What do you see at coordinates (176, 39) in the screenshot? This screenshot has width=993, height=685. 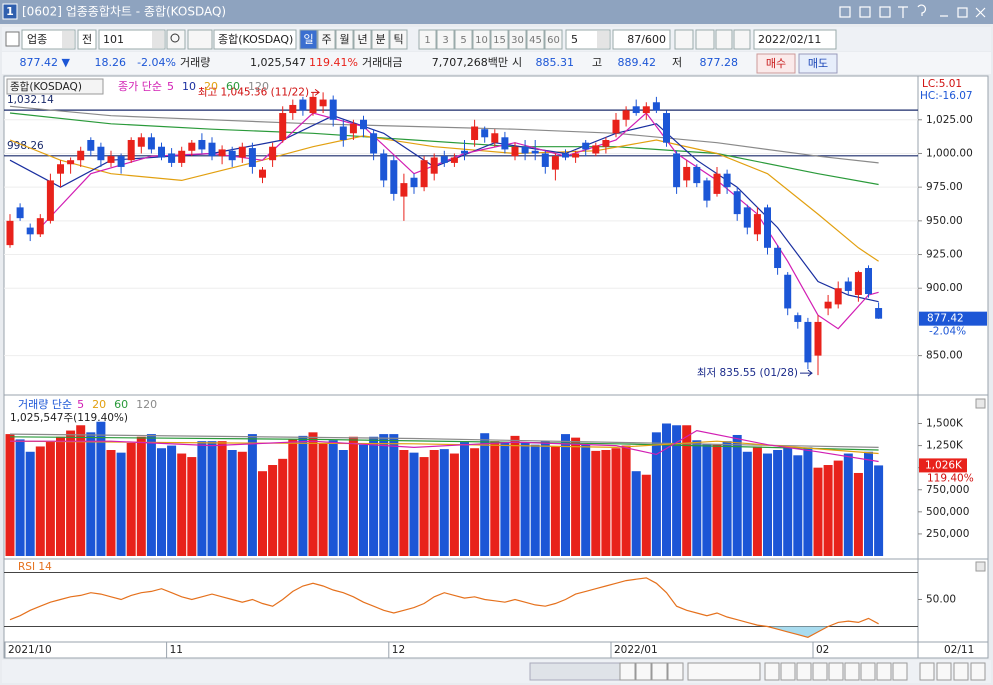 I see `search-button` at bounding box center [176, 39].